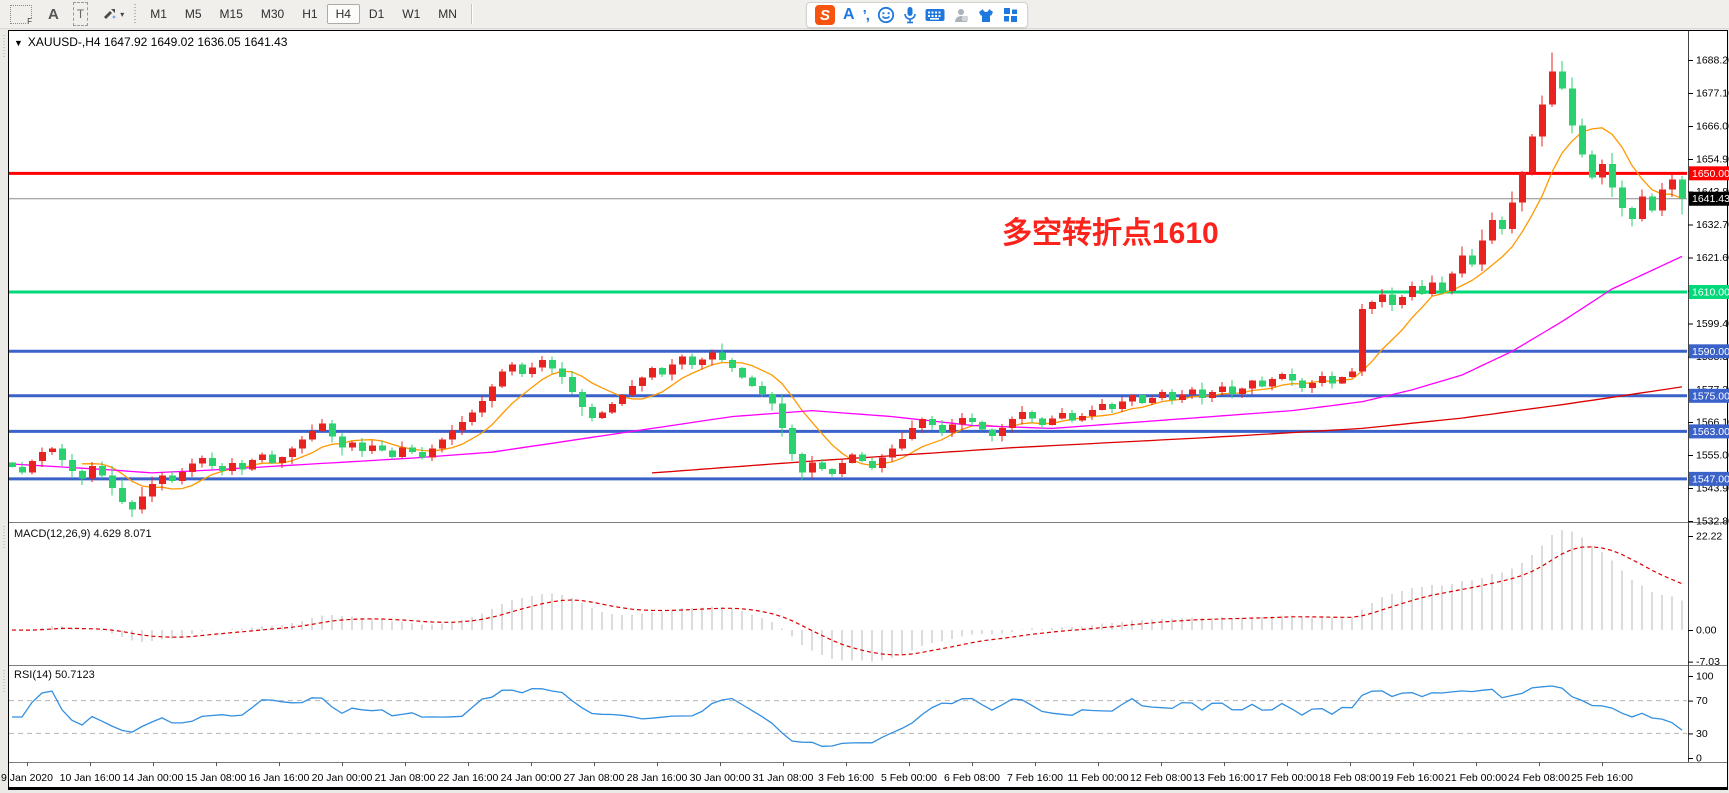 The image size is (1729, 793). I want to click on svg-text: 31 Jan 08:00, so click(783, 778).